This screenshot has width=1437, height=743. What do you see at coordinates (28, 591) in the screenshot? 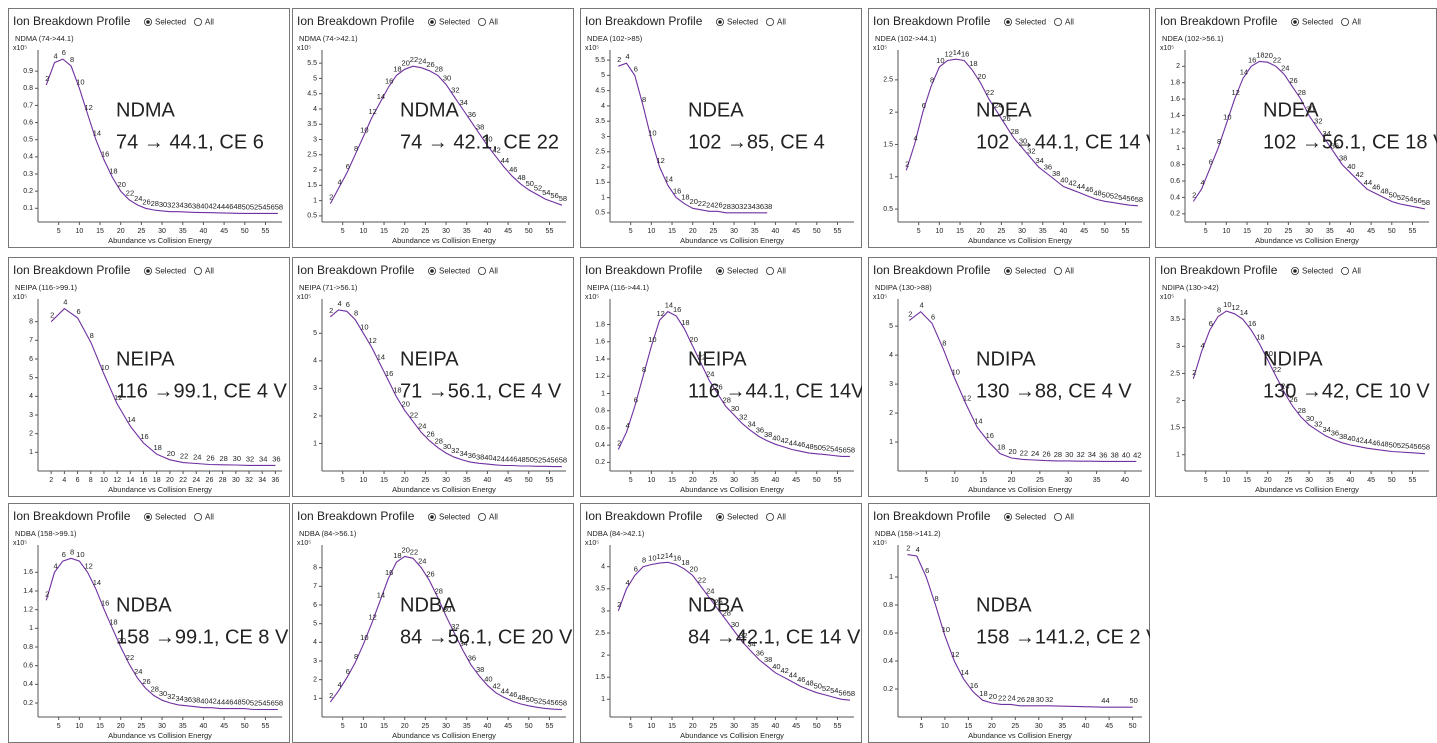
I see `y-tick-label: 1.4` at bounding box center [28, 591].